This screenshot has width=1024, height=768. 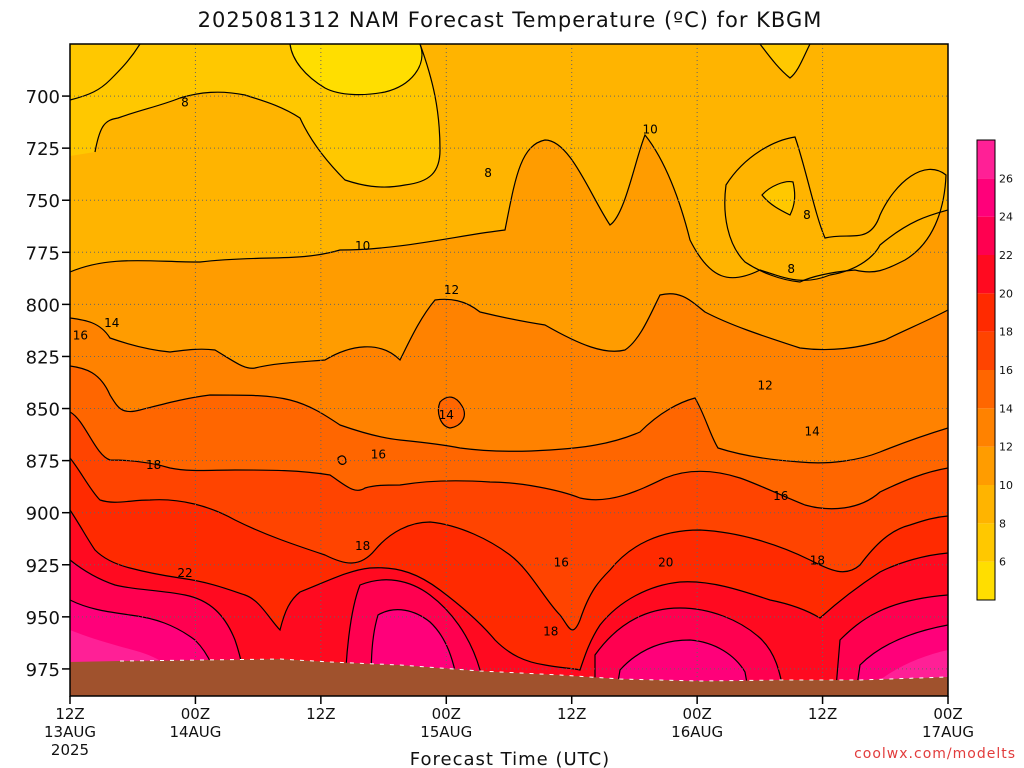 I want to click on contour-line-22-b, so click(x=412, y=637).